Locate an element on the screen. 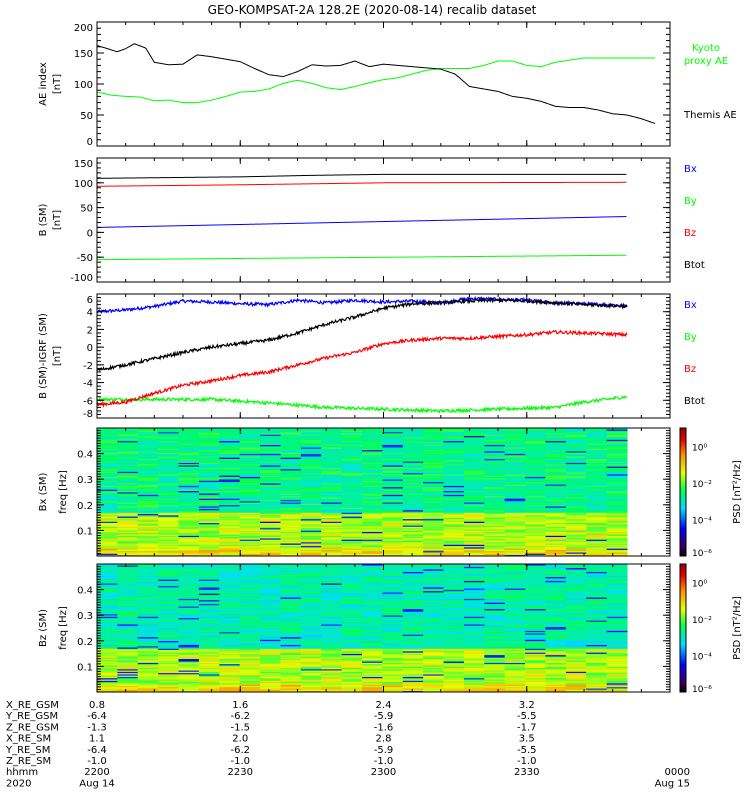 The height and width of the screenshot is (800, 750). y-axis-label: B (SM)-IGRF (SM) is located at coordinates (43, 356).